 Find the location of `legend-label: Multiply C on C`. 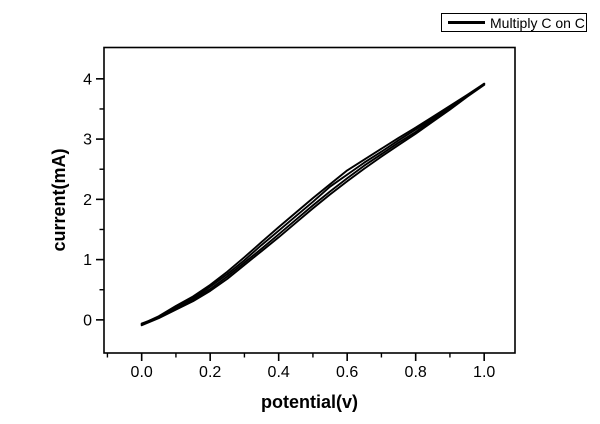

legend-label: Multiply C on C is located at coordinates (537, 22).